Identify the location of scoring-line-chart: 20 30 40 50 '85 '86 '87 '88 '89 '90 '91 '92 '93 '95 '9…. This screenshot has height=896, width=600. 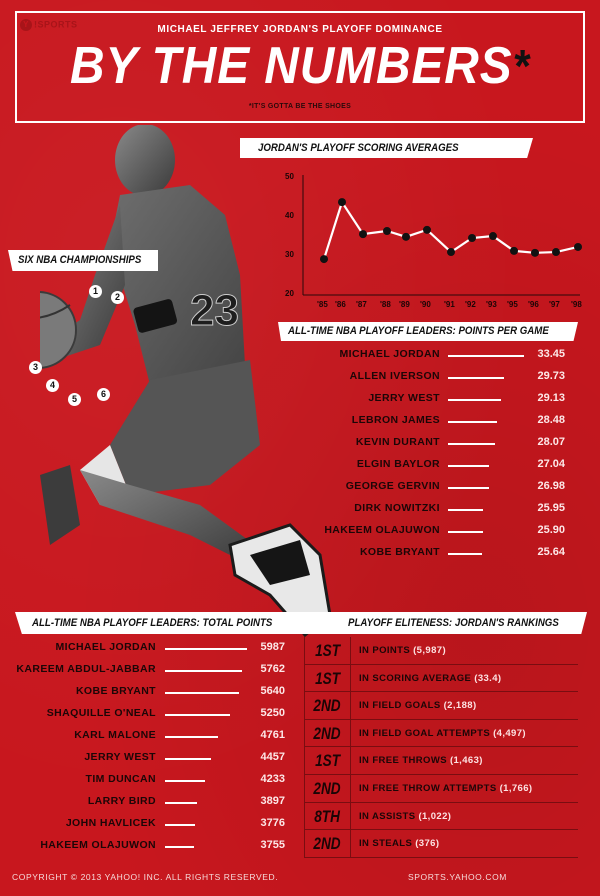
(433, 240).